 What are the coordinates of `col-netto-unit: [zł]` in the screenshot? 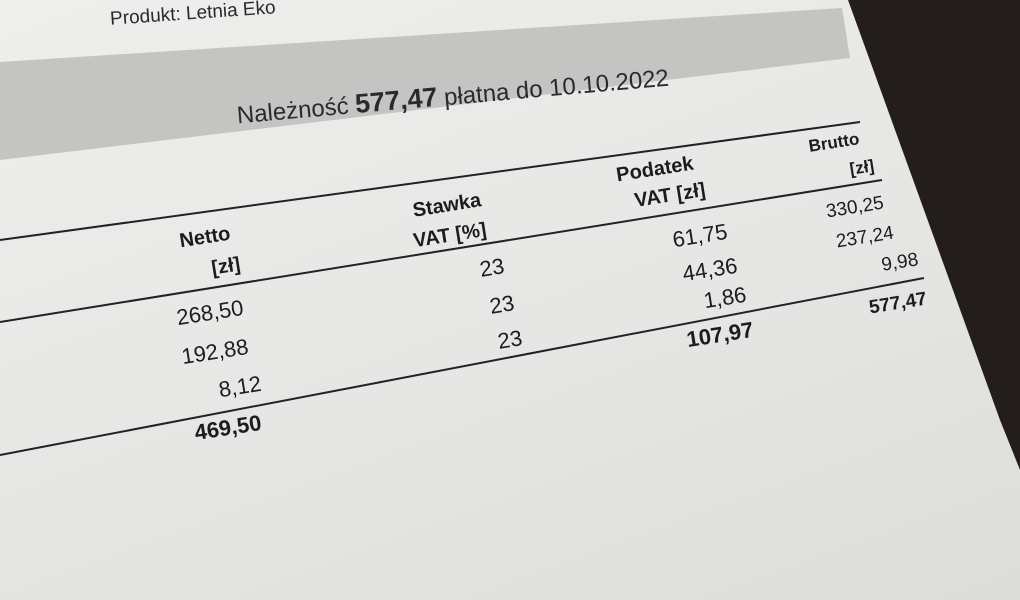 It's located at (225, 266).